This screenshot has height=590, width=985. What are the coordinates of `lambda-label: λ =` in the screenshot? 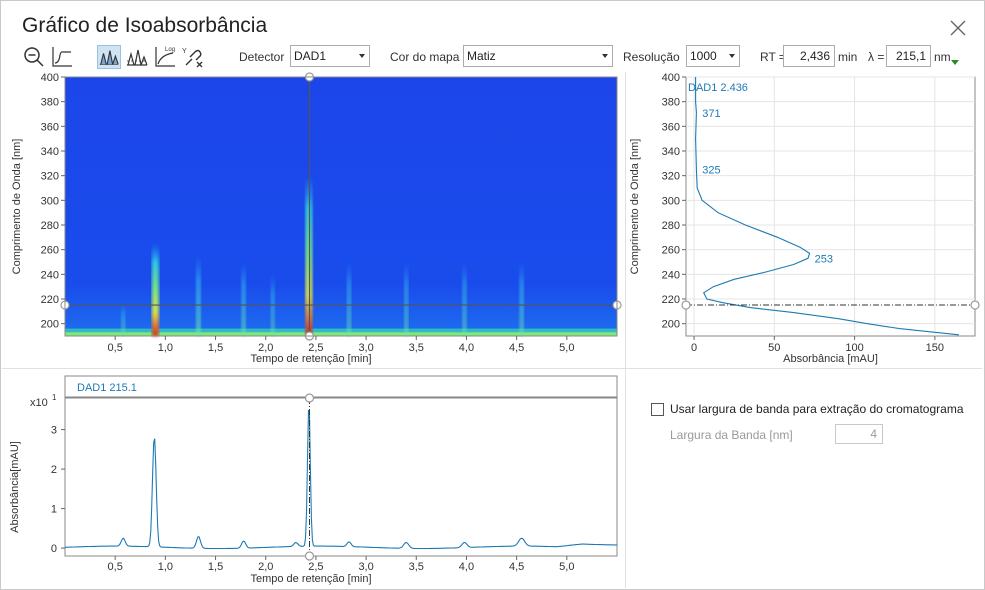 It's located at (876, 57).